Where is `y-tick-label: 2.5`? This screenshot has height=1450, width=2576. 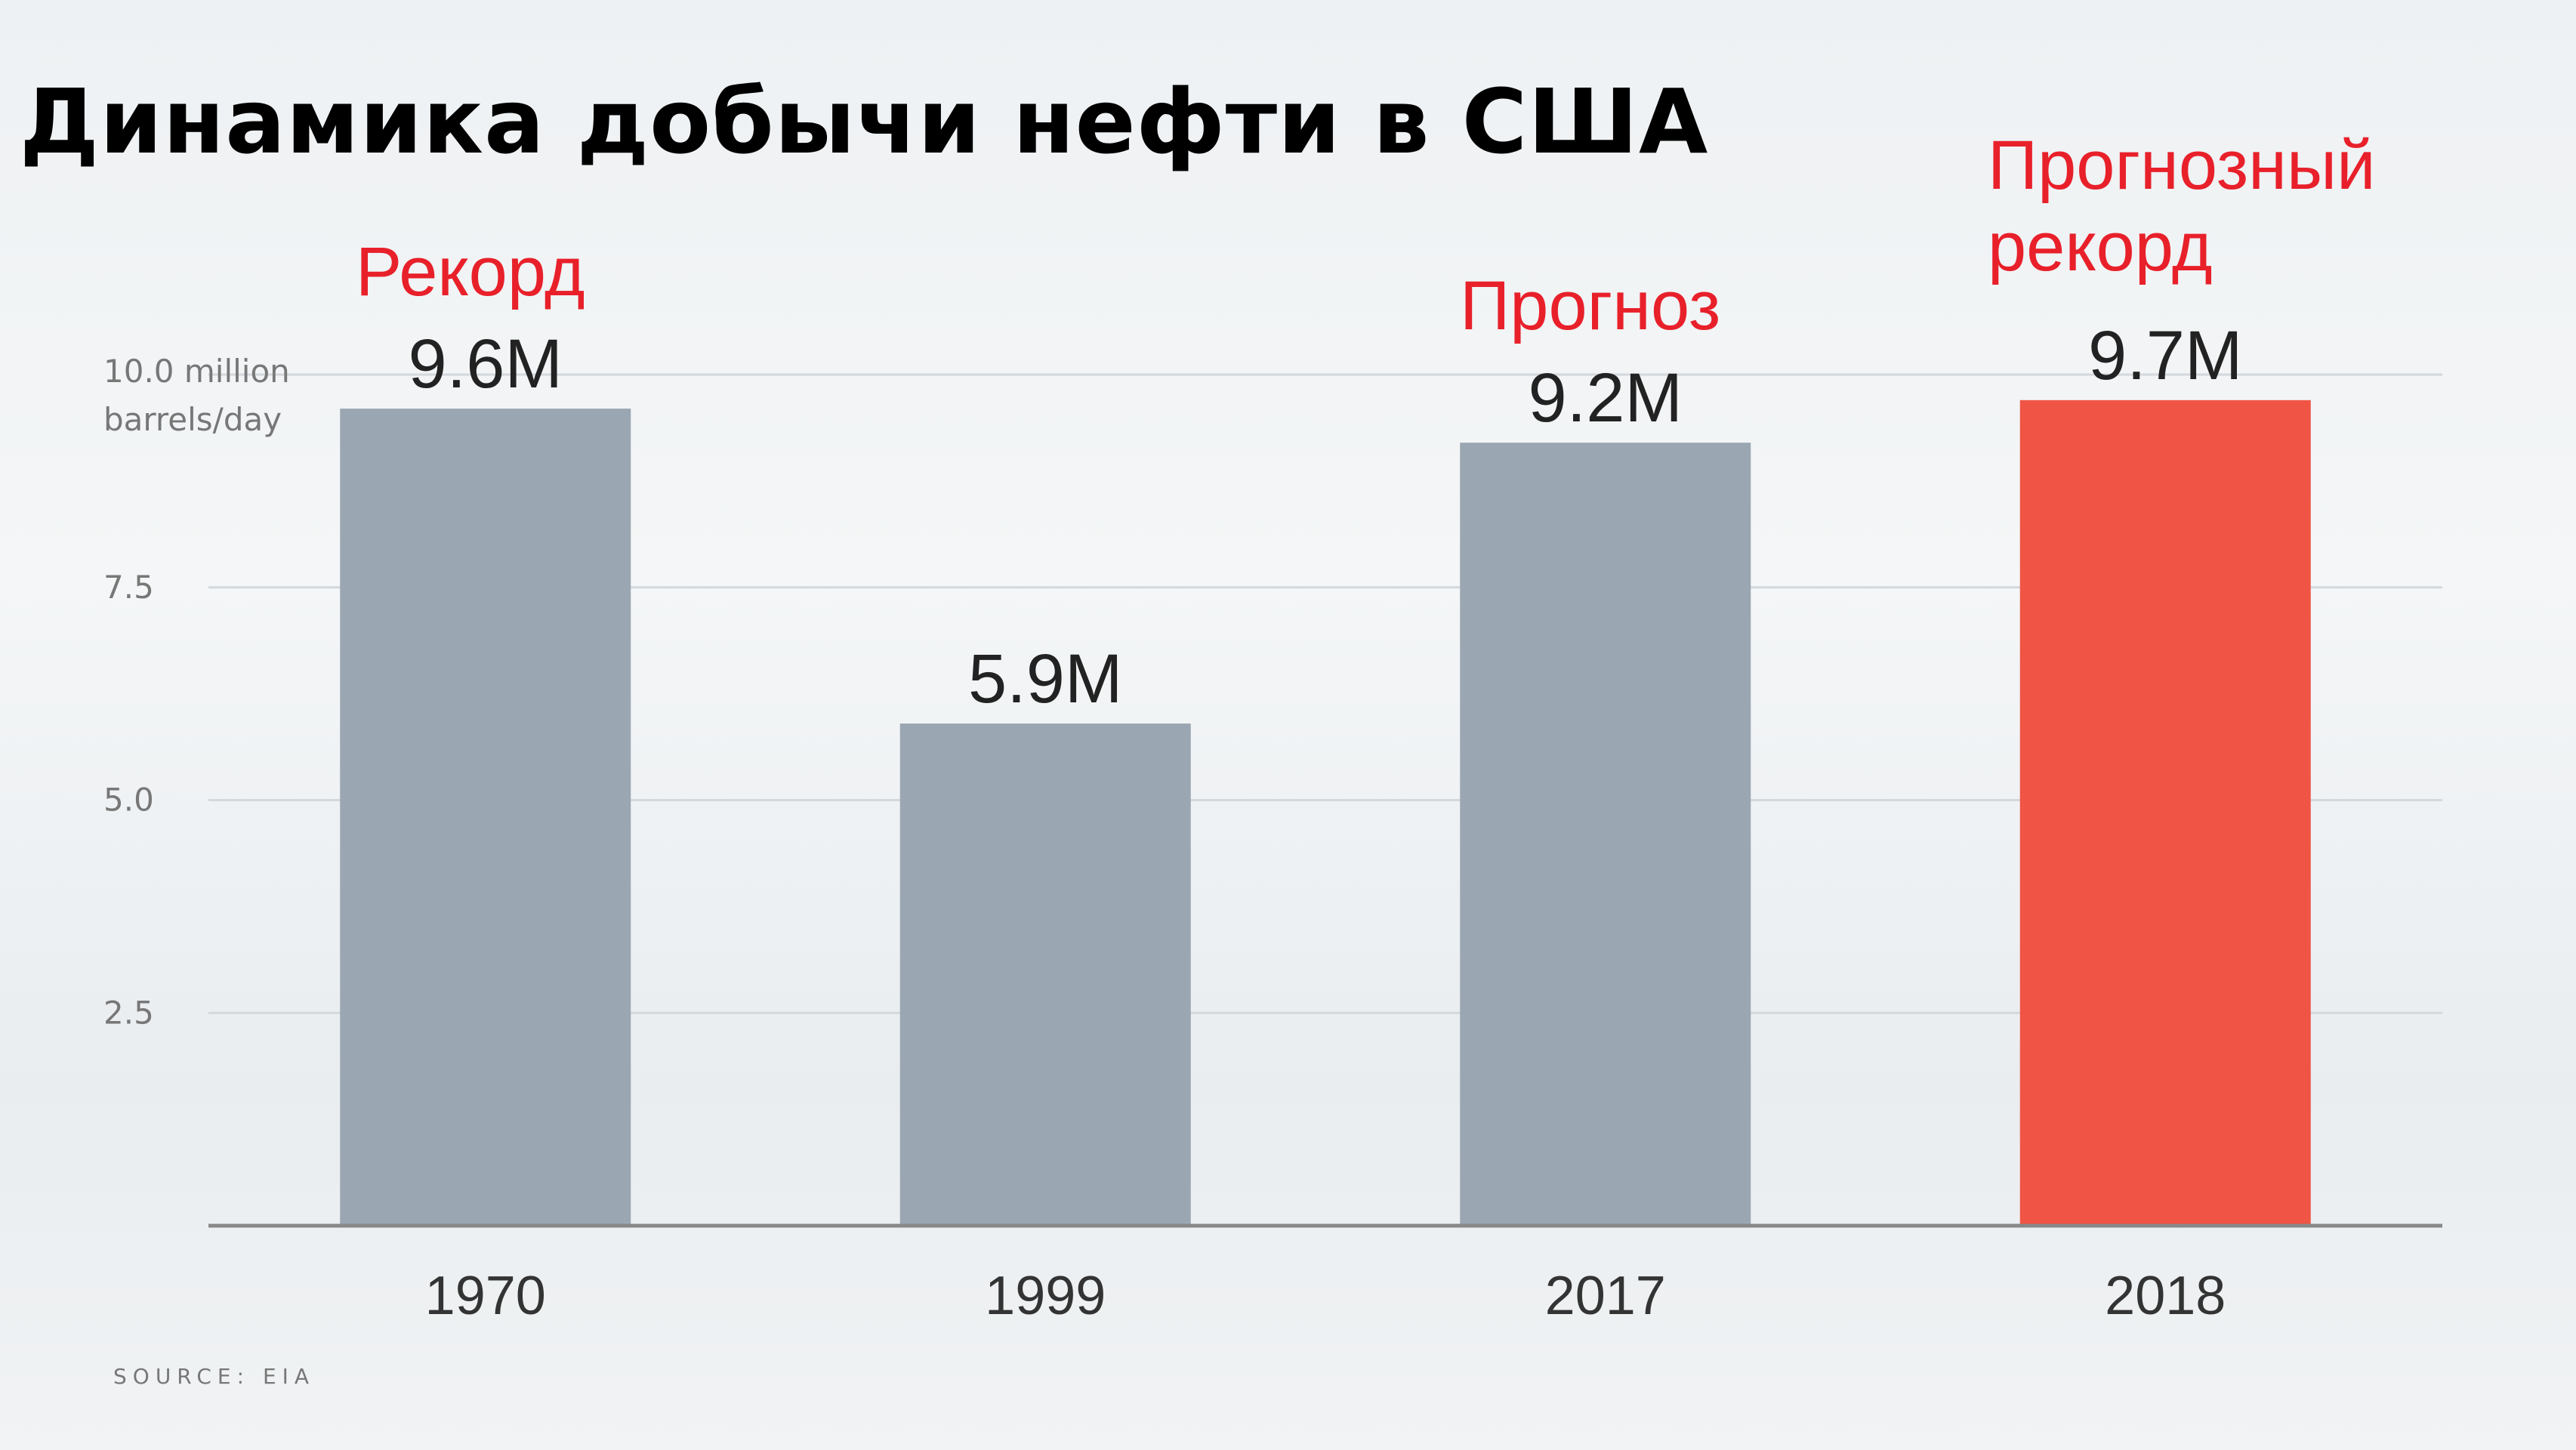 y-tick-label: 2.5 is located at coordinates (128, 1012).